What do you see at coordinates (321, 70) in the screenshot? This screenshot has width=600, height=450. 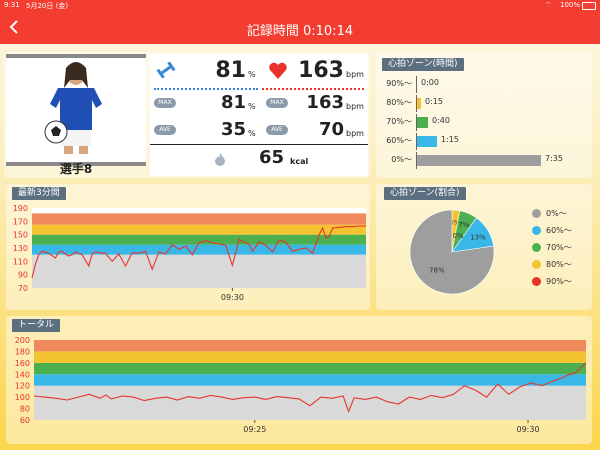 I see `hr-current: 163` at bounding box center [321, 70].